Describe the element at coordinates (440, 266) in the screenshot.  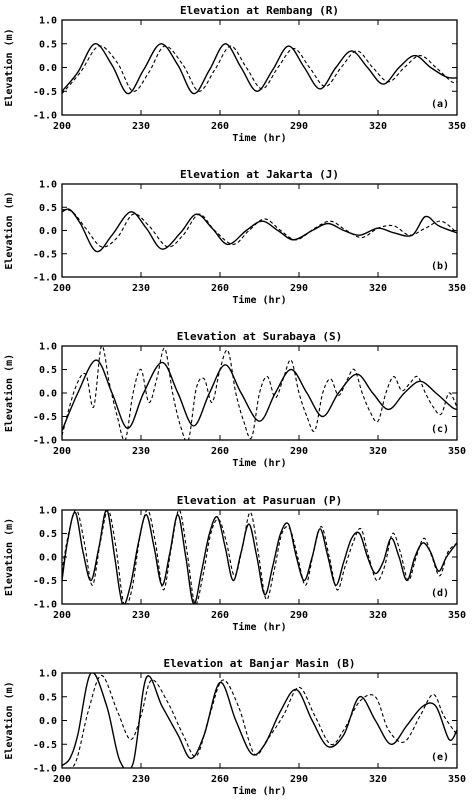
I see `panel-label: (b)` at that location.